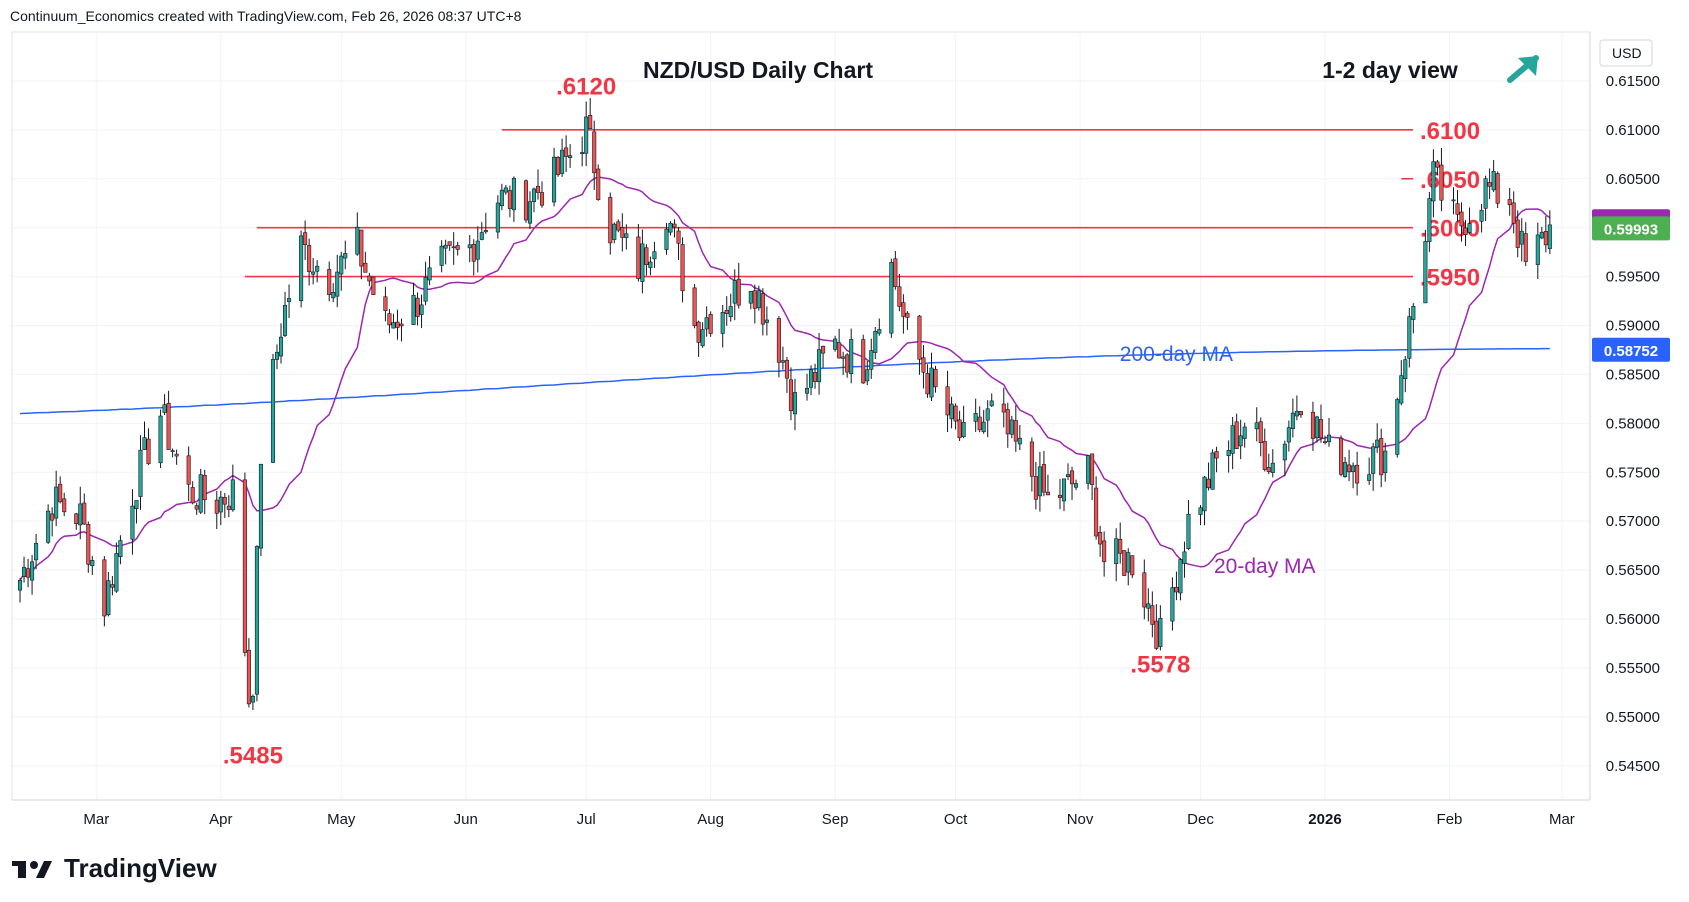 This screenshot has height=902, width=1689. I want to click on annotation-label: 20-day MA, so click(1265, 566).